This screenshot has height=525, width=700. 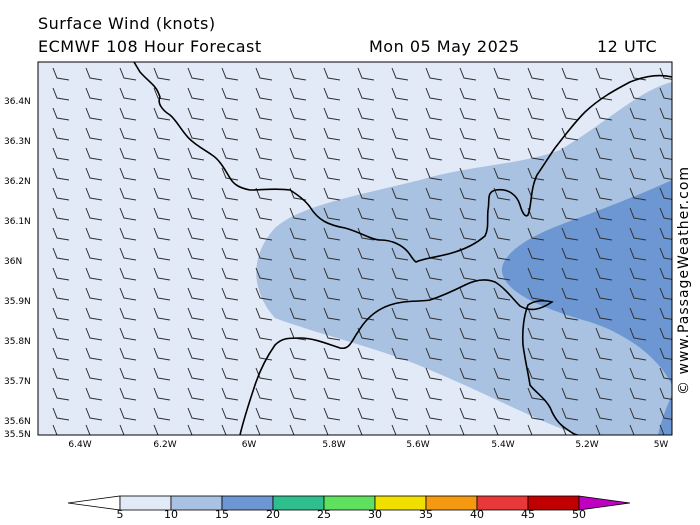 I want to click on lon-label-5-4w: 5.4W, so click(x=503, y=445).